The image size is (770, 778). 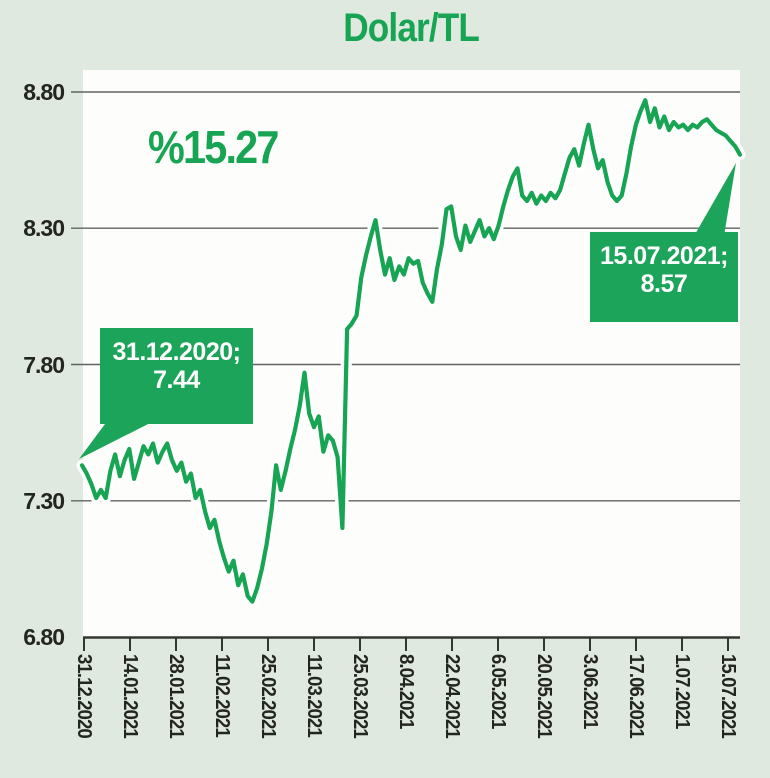 I want to click on callout-end, so click(x=664, y=242).